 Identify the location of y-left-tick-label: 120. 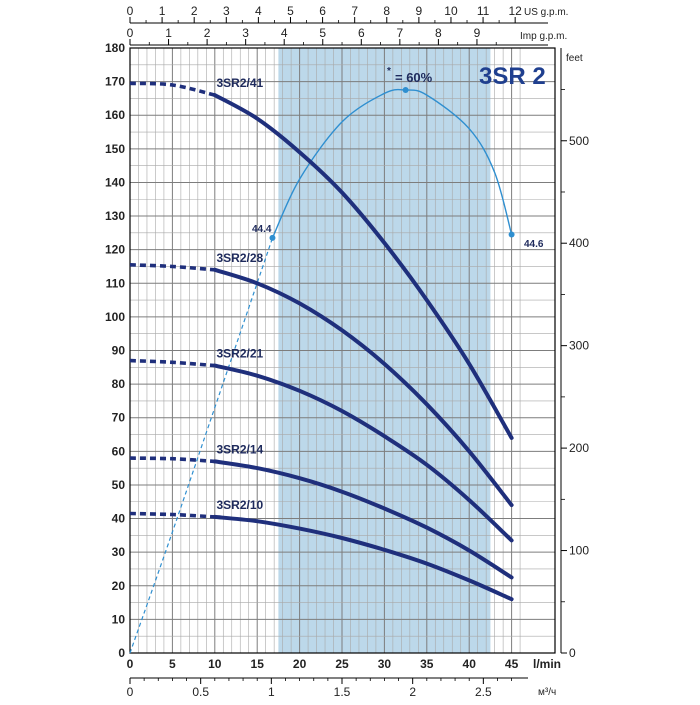
(115, 250).